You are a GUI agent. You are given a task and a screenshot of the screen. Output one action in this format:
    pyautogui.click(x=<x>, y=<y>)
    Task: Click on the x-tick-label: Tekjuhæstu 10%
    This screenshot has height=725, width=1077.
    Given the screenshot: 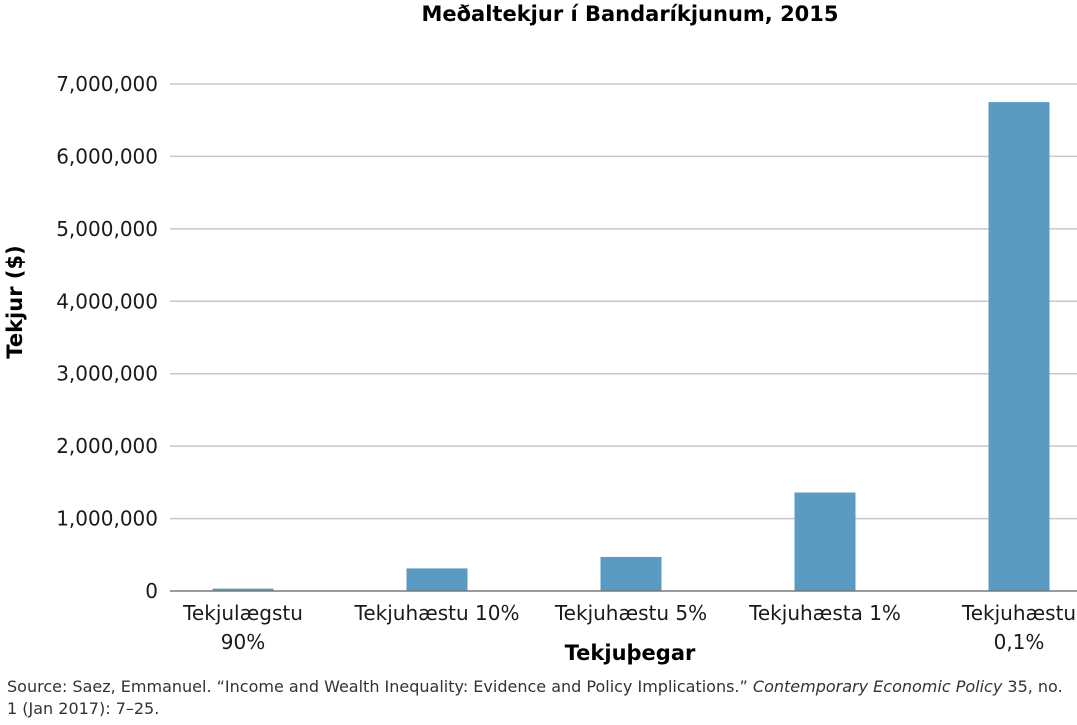 What is the action you would take?
    pyautogui.click(x=437, y=613)
    